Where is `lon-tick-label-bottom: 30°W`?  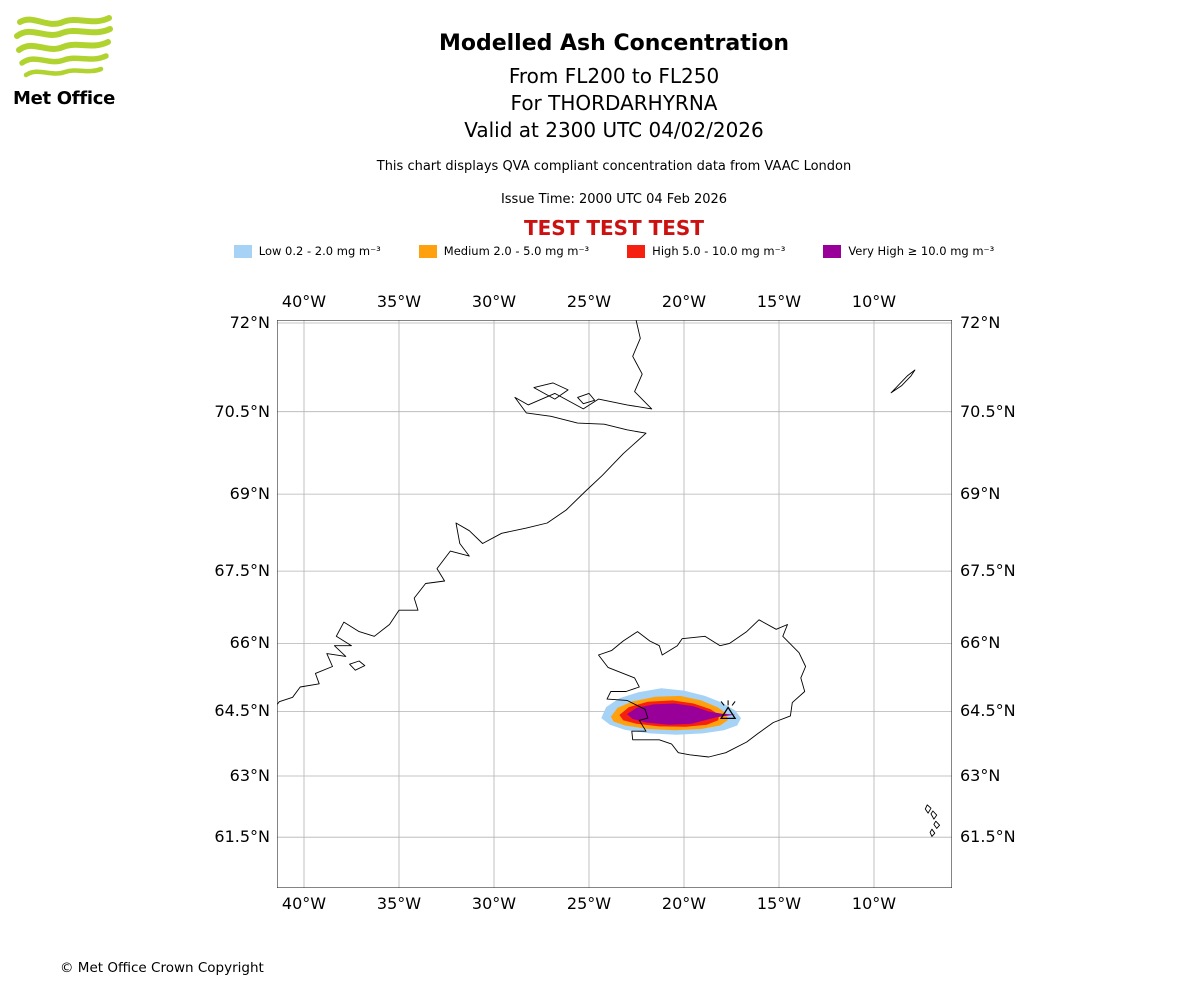
lon-tick-label-bottom: 30°W is located at coordinates (494, 903).